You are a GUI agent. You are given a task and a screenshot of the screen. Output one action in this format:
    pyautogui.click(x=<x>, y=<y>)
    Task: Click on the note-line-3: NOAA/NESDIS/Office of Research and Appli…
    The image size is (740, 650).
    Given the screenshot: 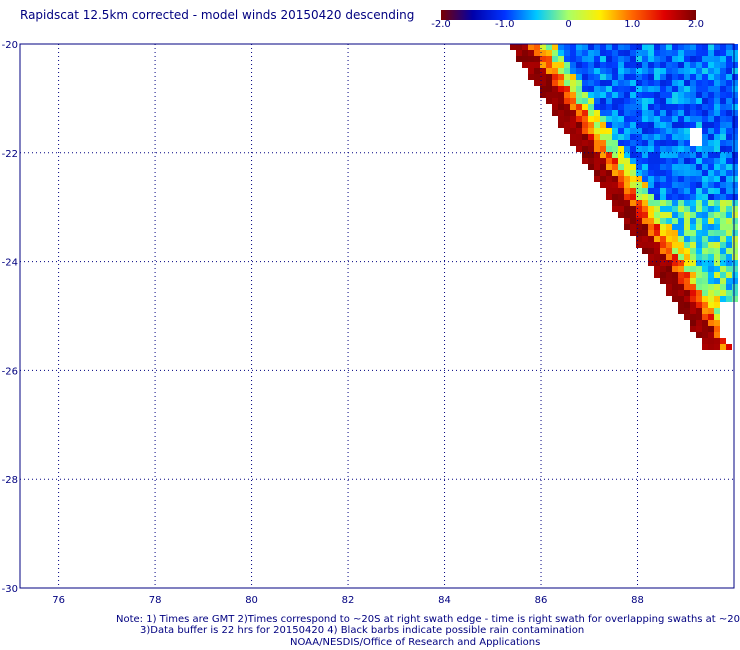 What is the action you would take?
    pyautogui.click(x=415, y=642)
    